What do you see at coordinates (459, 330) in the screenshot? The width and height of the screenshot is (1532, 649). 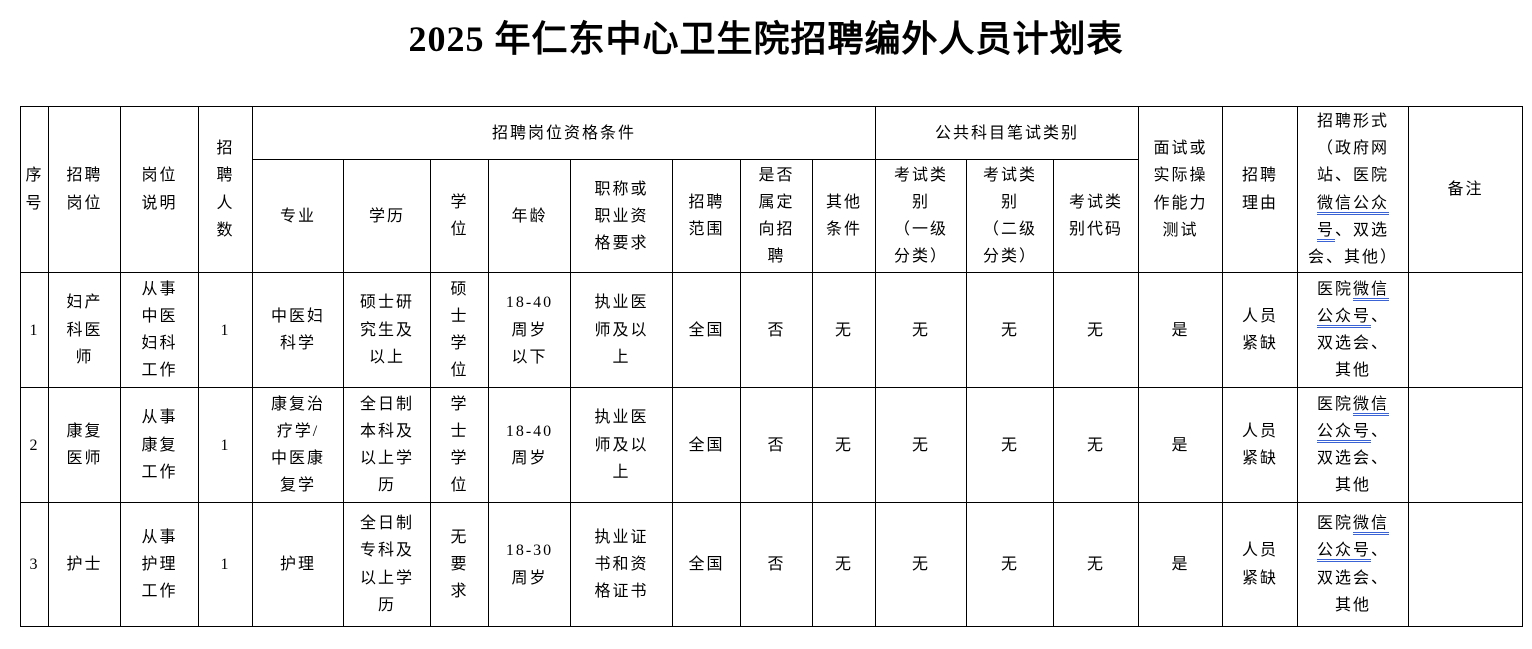 I see `cell-degree: 硕 士 学 位` at bounding box center [459, 330].